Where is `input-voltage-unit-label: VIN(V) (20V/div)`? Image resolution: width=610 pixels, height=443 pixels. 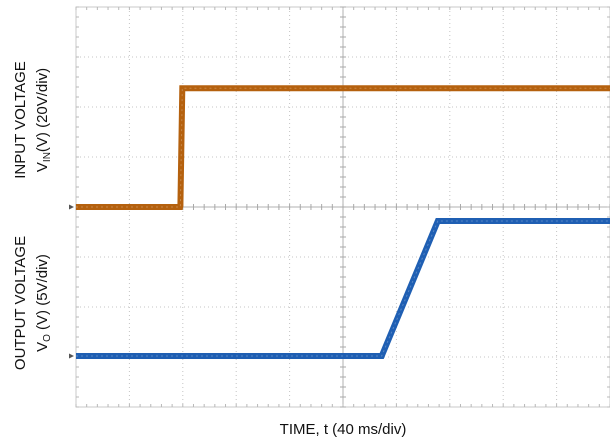
input-voltage-unit-label: VIN(V) (20V/div) is located at coordinates (43, 120).